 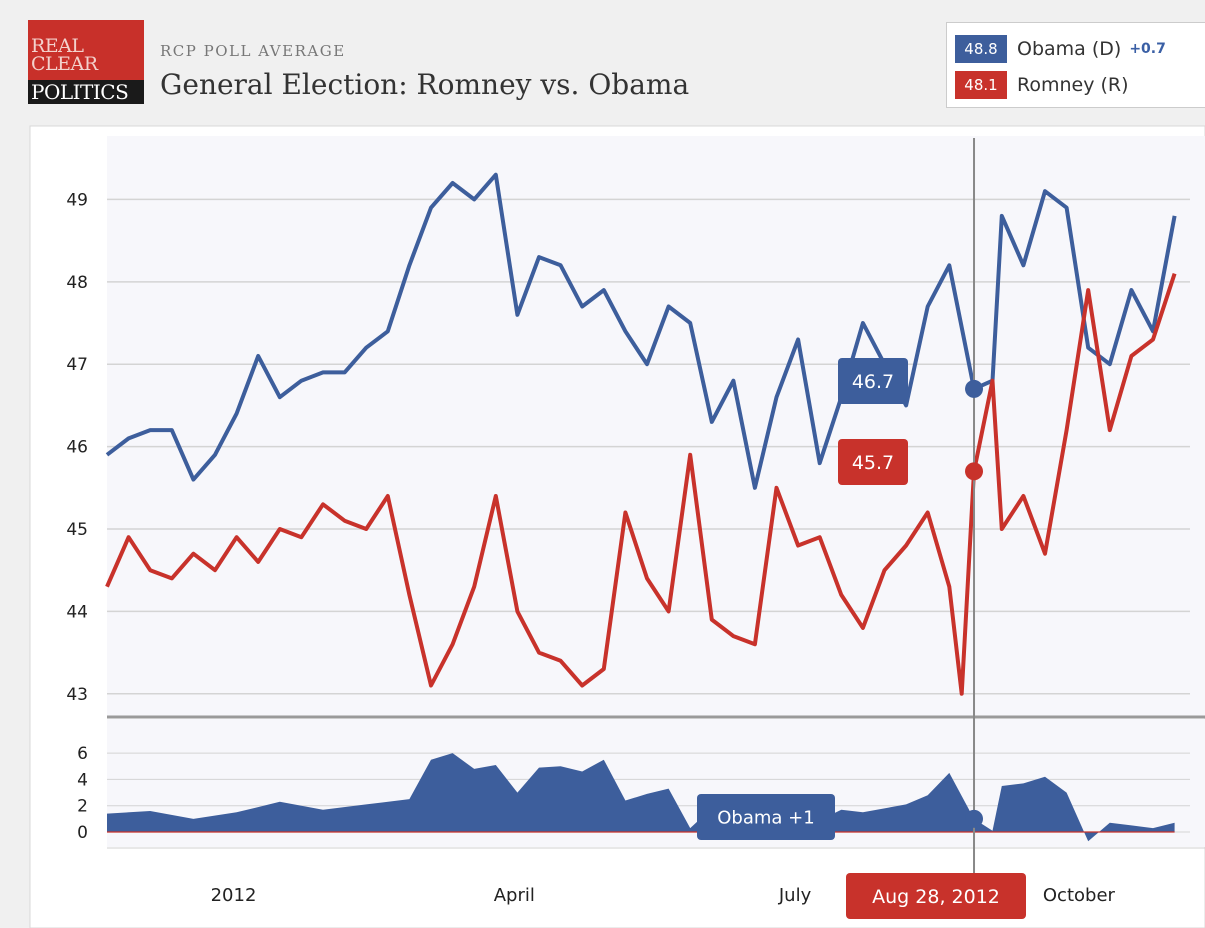 I want to click on obama-value-badge: 48.8, so click(x=981, y=49).